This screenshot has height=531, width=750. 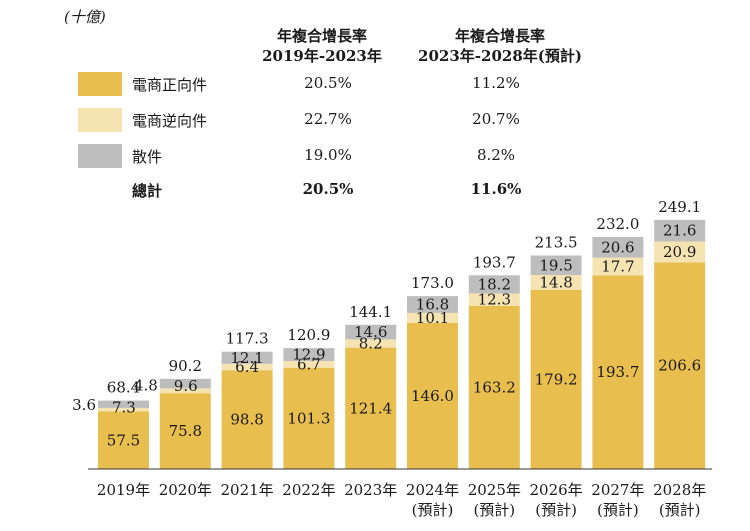 I want to click on label-total-5: 173.0, so click(x=432, y=283).